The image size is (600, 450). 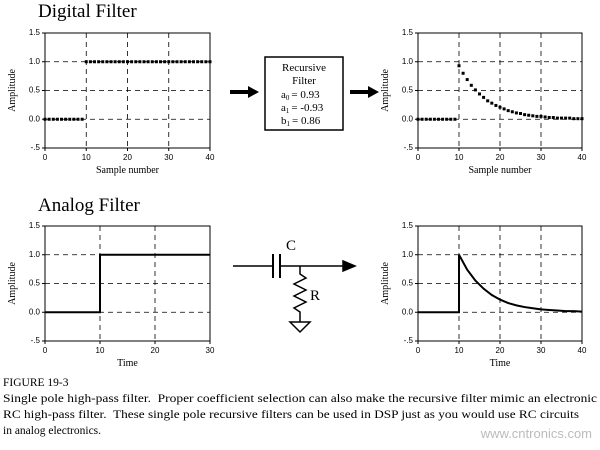 What do you see at coordinates (89, 205) in the screenshot?
I see `section-heading: Analog Filter` at bounding box center [89, 205].